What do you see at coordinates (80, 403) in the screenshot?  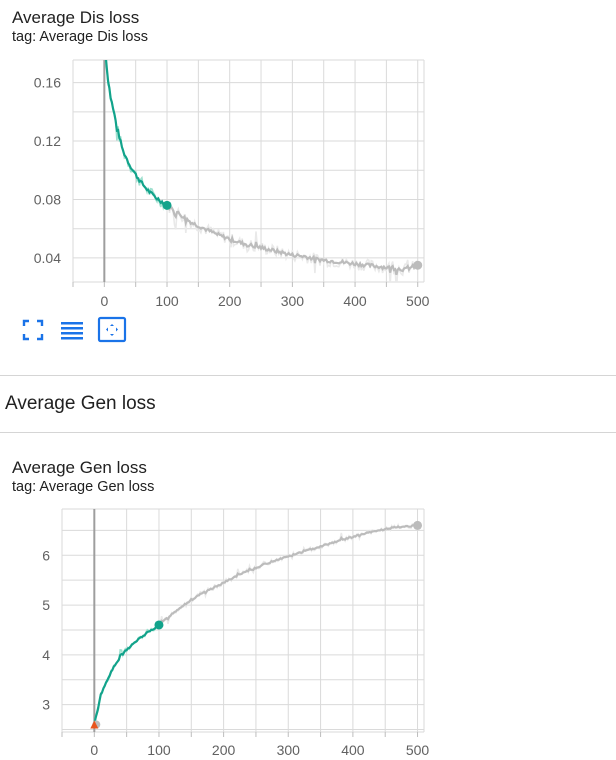 I see `section-header: Average Gen loss` at bounding box center [80, 403].